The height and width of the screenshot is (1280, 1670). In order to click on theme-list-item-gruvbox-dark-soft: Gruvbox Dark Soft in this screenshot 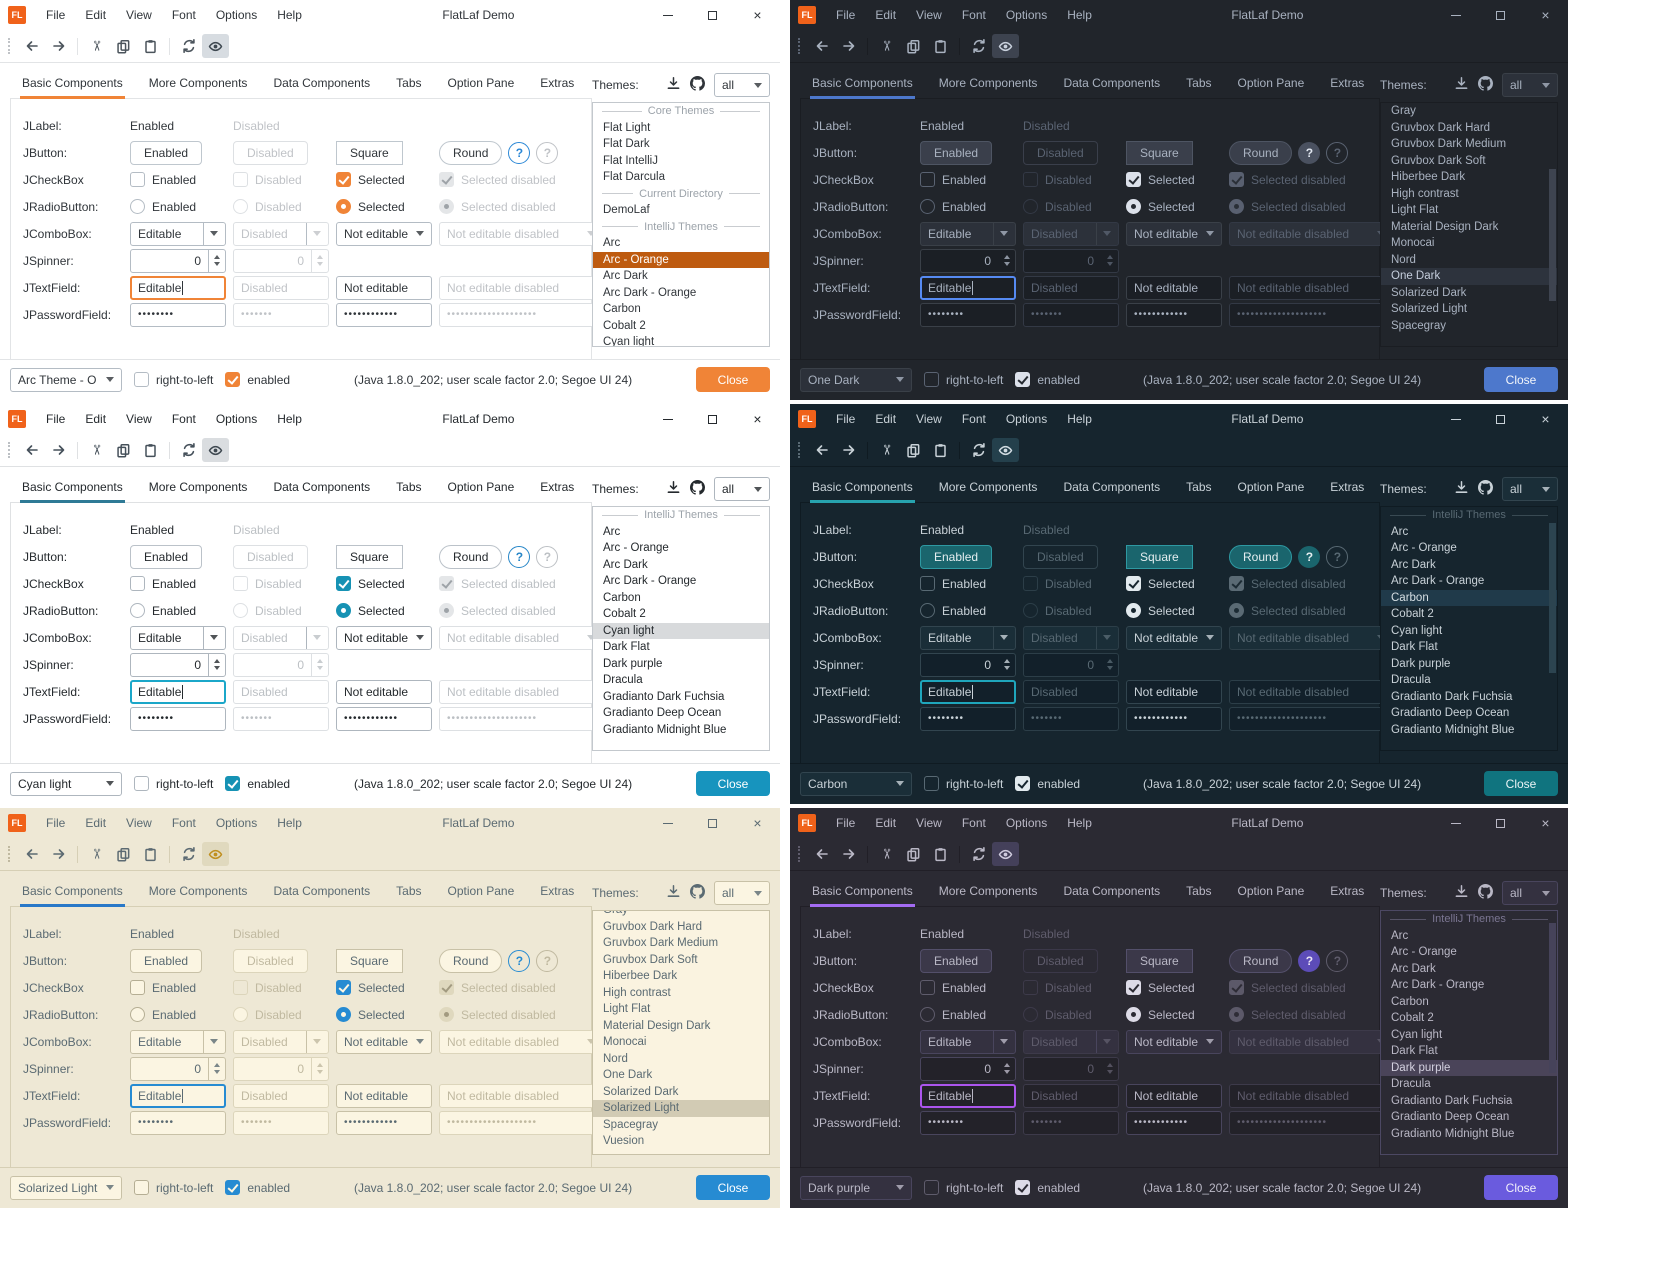, I will do `click(1438, 160)`.